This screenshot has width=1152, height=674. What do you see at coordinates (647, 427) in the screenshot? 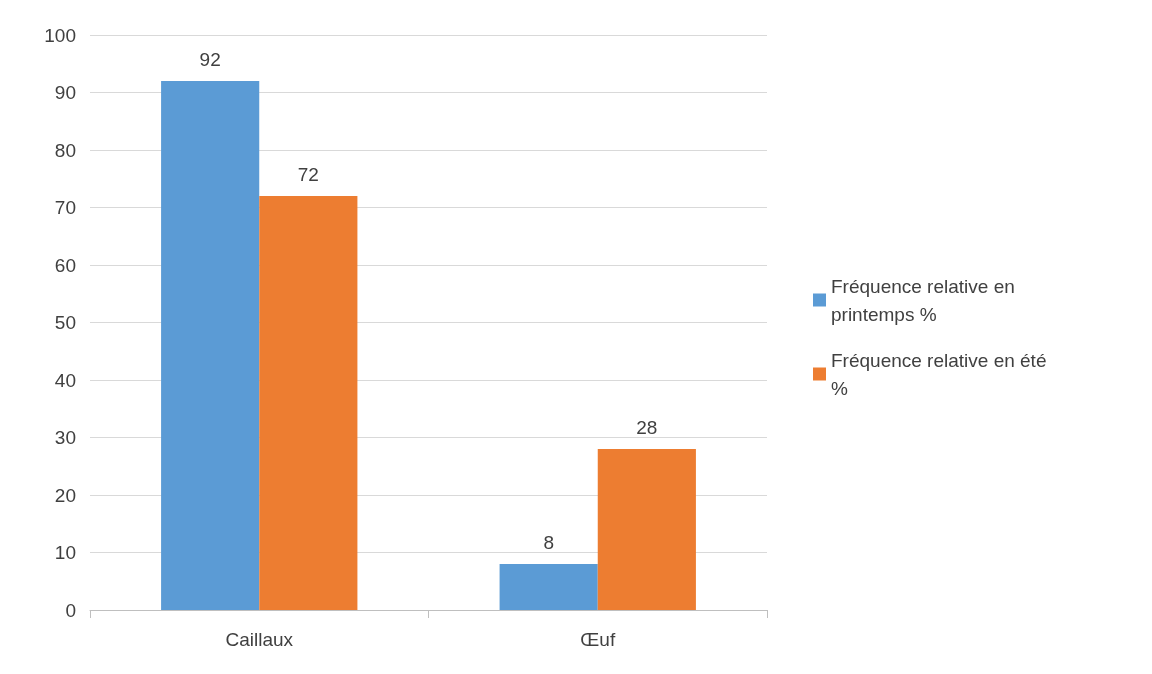
I see `data-label: 28` at bounding box center [647, 427].